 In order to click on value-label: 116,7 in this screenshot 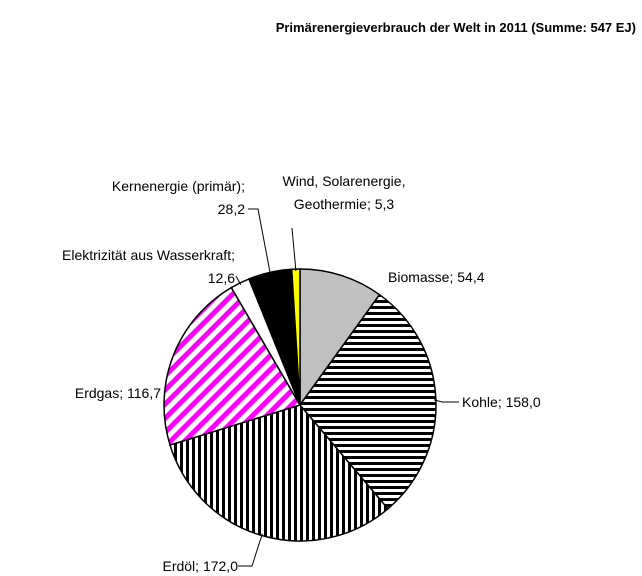, I will do `click(144, 393)`.